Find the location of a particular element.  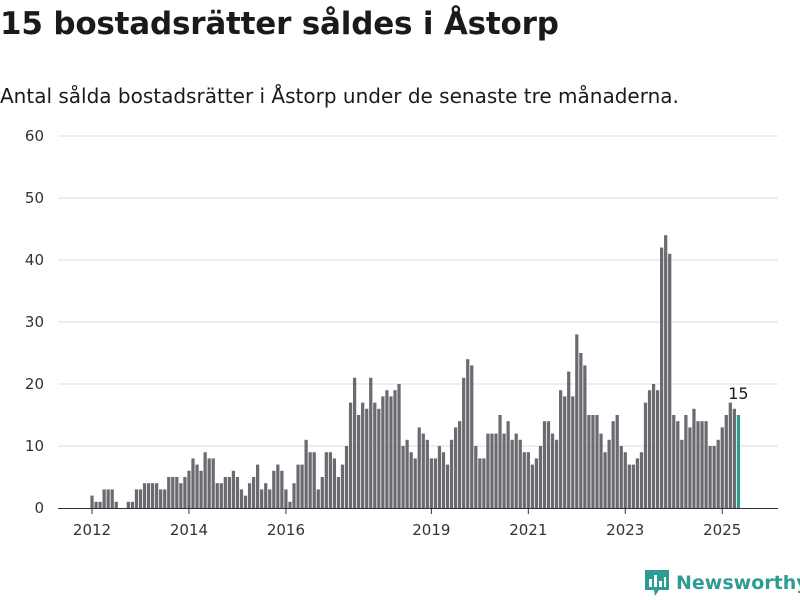

y-tick-label: 30 is located at coordinates (34, 322).